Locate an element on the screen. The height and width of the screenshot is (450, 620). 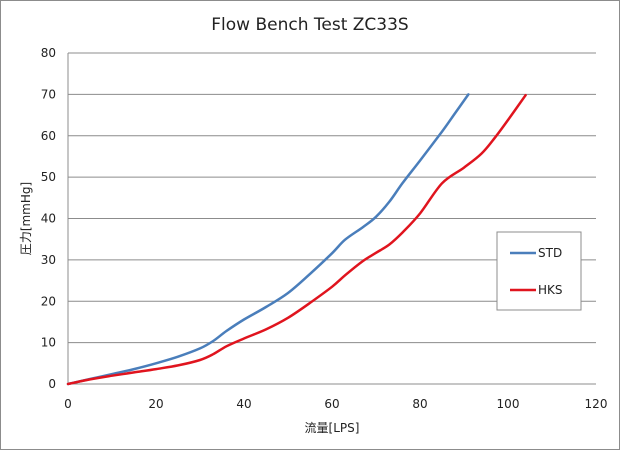
x-tick-label: 60 is located at coordinates (331, 404).